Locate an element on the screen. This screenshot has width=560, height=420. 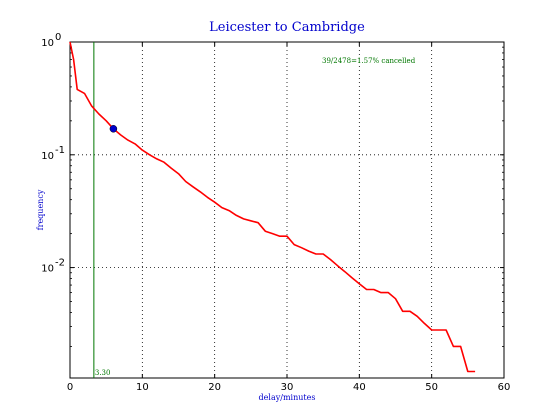
x-tick-labels: 0 10 20 30 40 50 60 is located at coordinates (289, 387).